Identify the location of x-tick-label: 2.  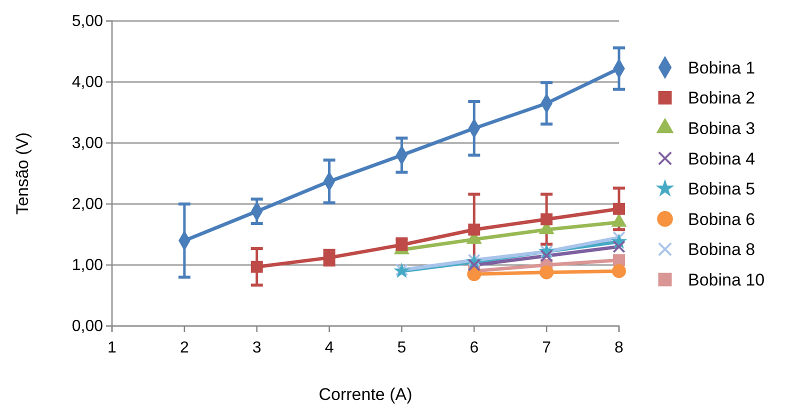
(184, 348).